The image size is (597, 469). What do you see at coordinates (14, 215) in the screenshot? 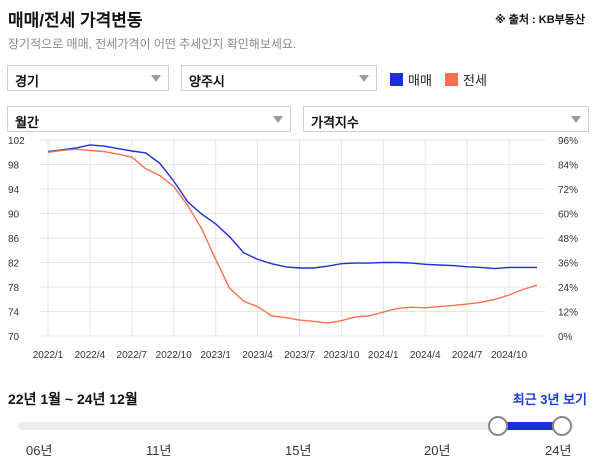
I see `y-tick-label: 90` at bounding box center [14, 215].